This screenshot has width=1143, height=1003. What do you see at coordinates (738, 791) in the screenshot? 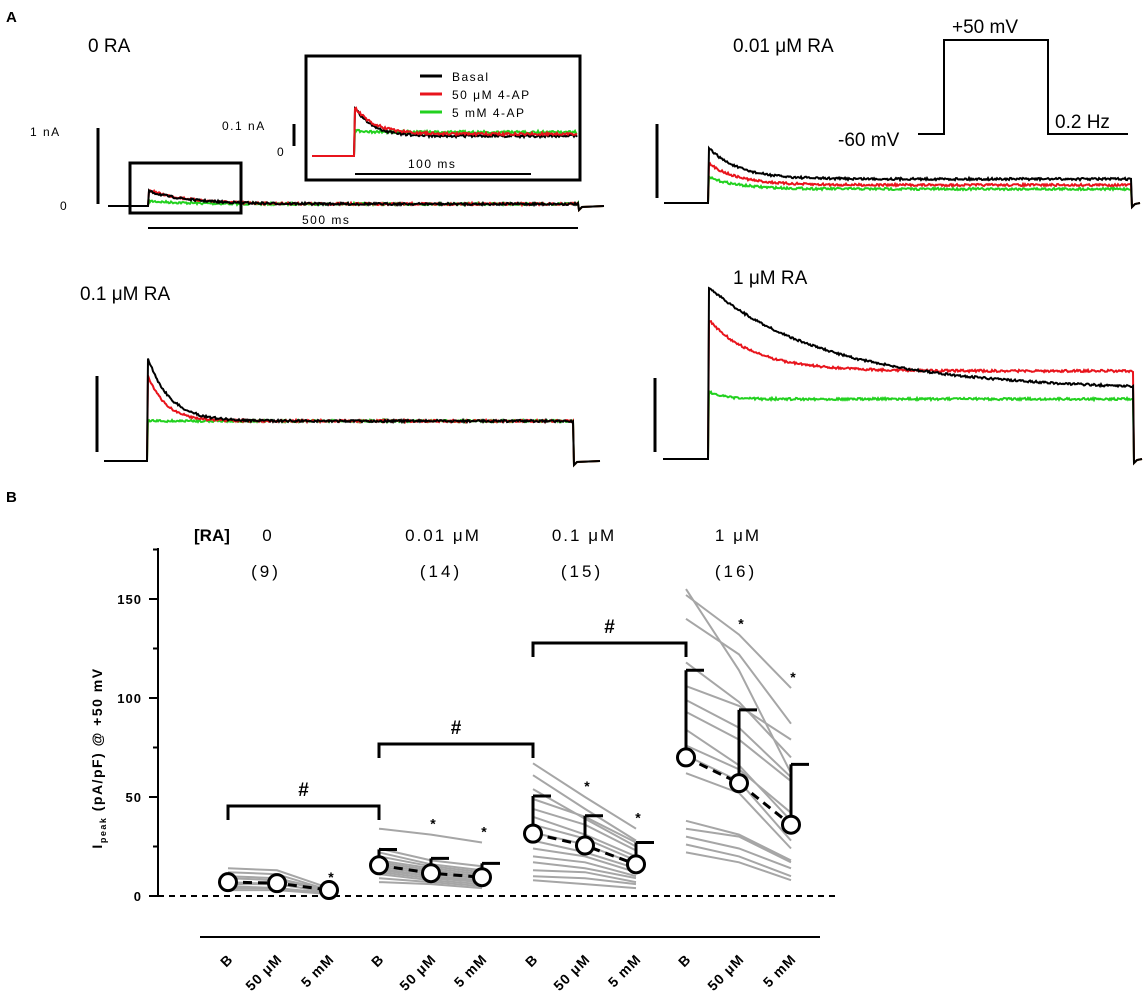
I see `mean-line` at bounding box center [738, 791].